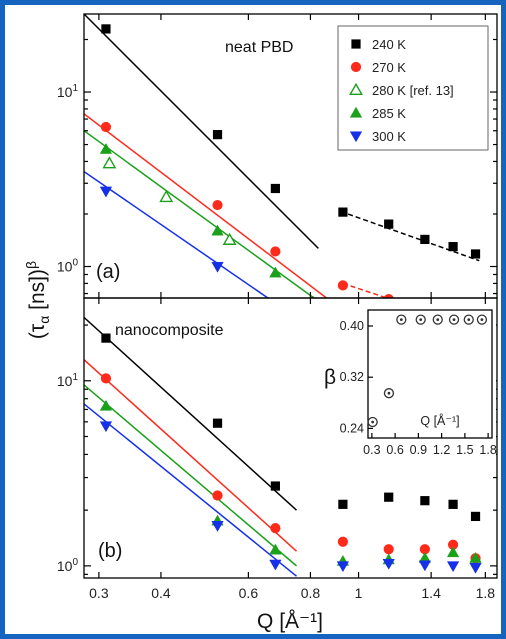 The image size is (506, 639). What do you see at coordinates (431, 593) in the screenshot?
I see `x-tick-label: 1.4` at bounding box center [431, 593].